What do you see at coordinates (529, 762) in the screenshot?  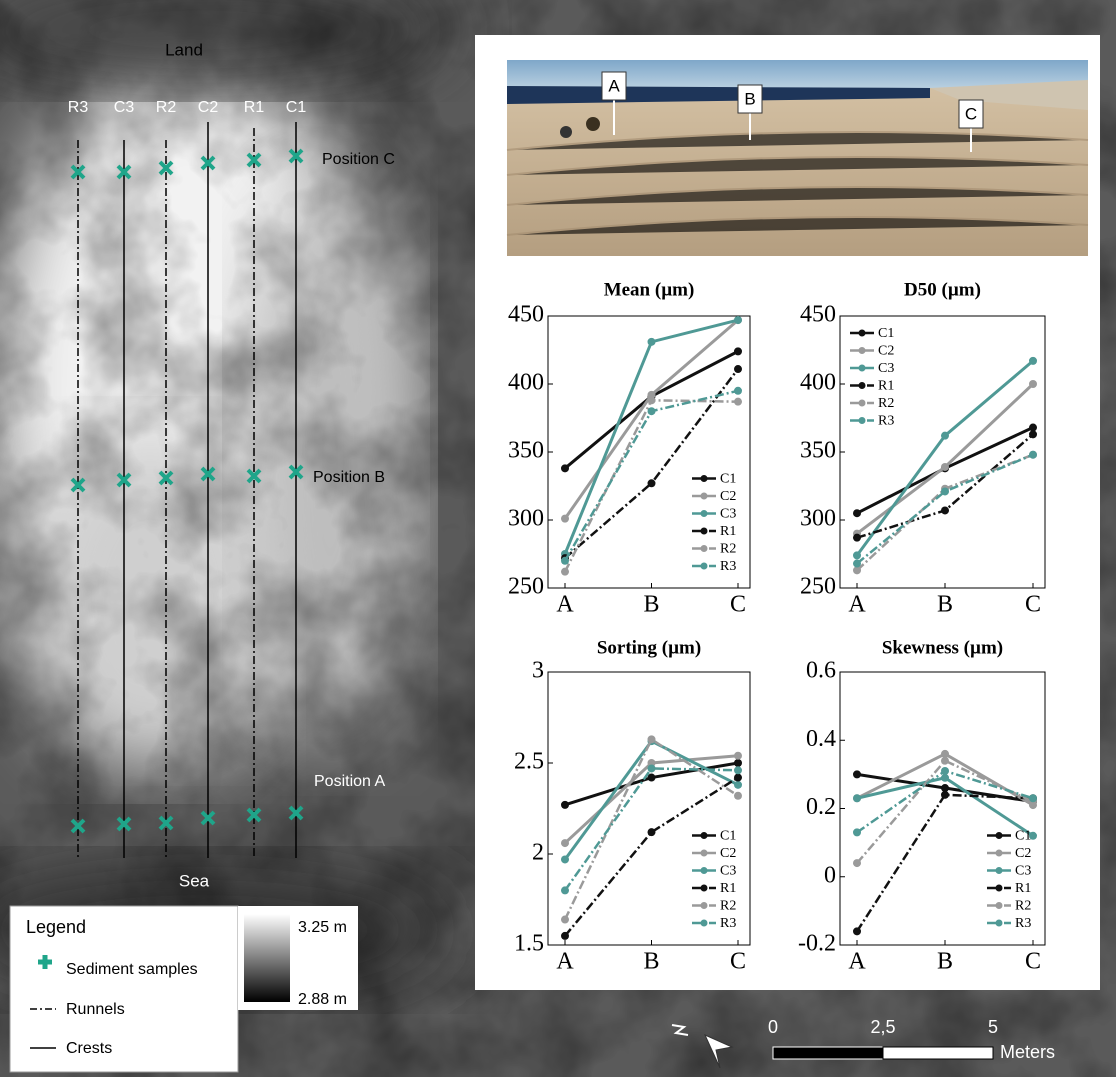 I see `y-tick-label: 2.5` at bounding box center [529, 762].